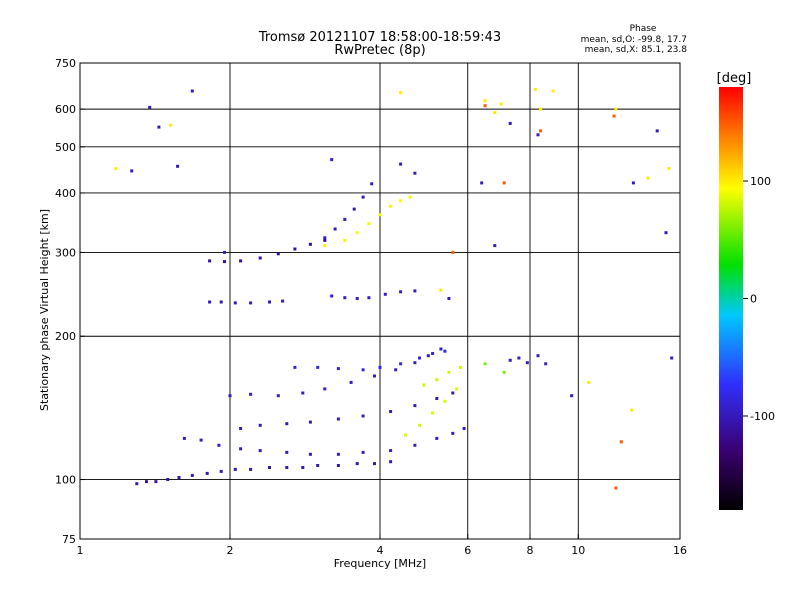  Describe the element at coordinates (80, 550) in the screenshot. I see `x-tick-label: 1` at that location.